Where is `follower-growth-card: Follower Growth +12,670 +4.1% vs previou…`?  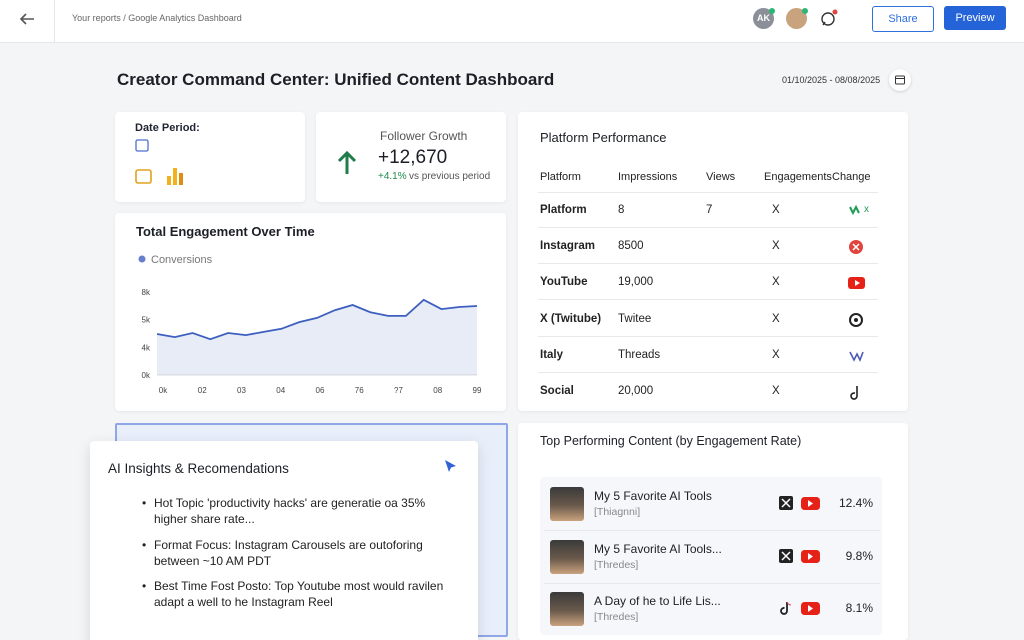 follower-growth-card: Follower Growth +12,670 +4.1% vs previou… is located at coordinates (411, 157).